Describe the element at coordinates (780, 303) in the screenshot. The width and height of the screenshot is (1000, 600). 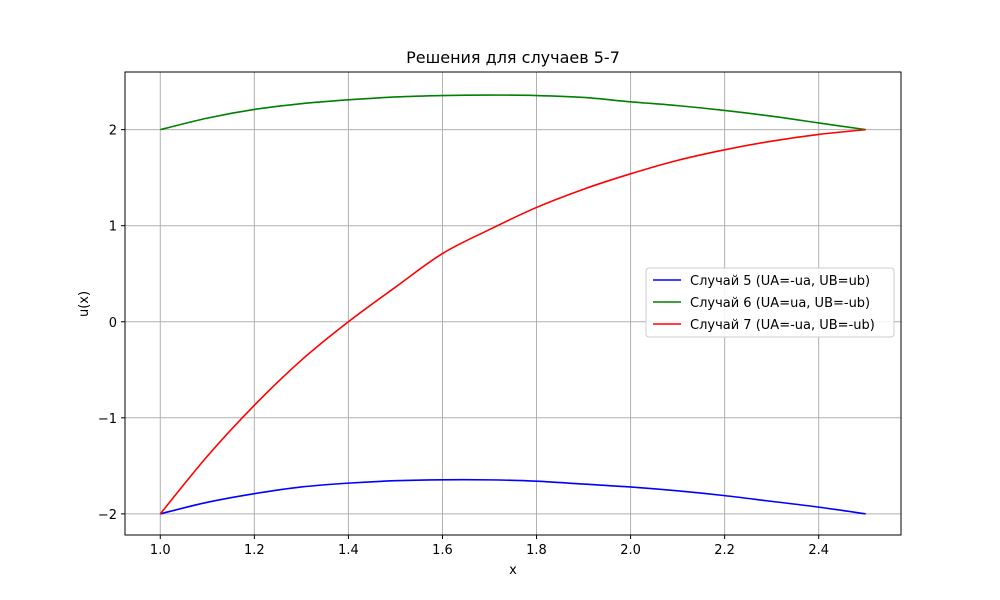
I see `legend-label: Случай 6 (UA=ua, UB=-ub)` at that location.